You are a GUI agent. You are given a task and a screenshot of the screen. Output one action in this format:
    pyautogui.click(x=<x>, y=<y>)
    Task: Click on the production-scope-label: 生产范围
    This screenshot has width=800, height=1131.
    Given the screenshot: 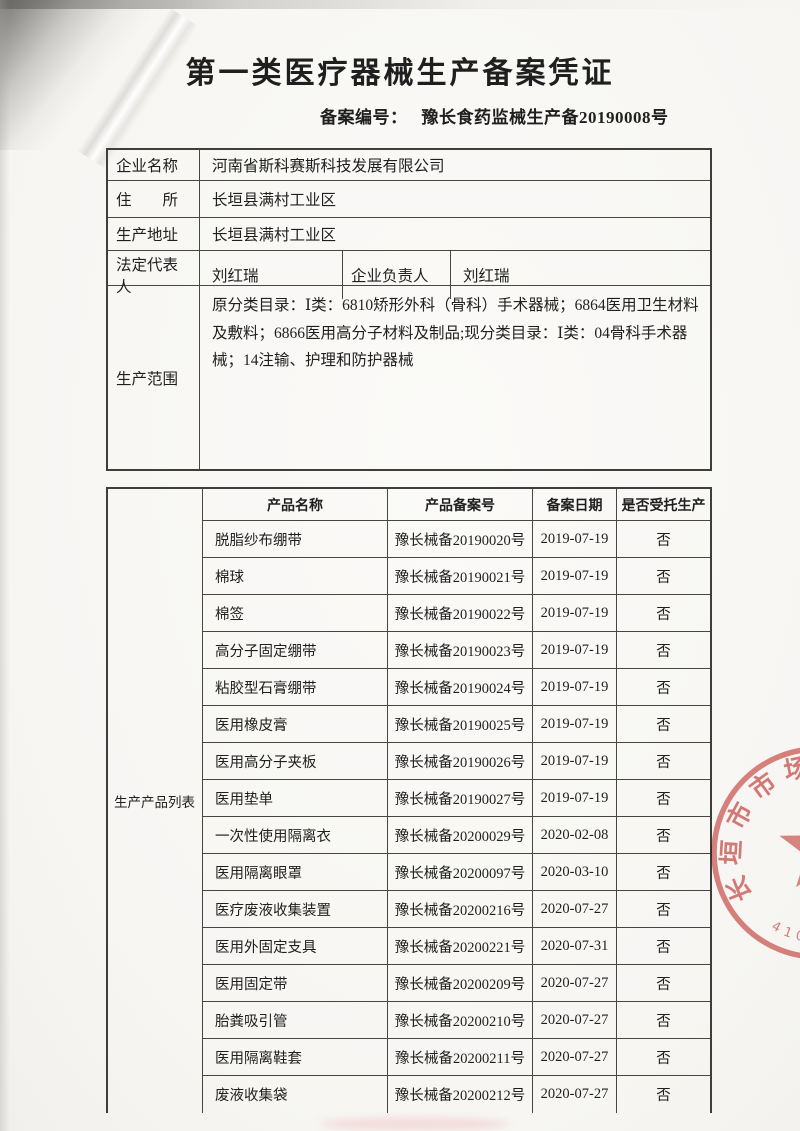 What is the action you would take?
    pyautogui.click(x=147, y=379)
    